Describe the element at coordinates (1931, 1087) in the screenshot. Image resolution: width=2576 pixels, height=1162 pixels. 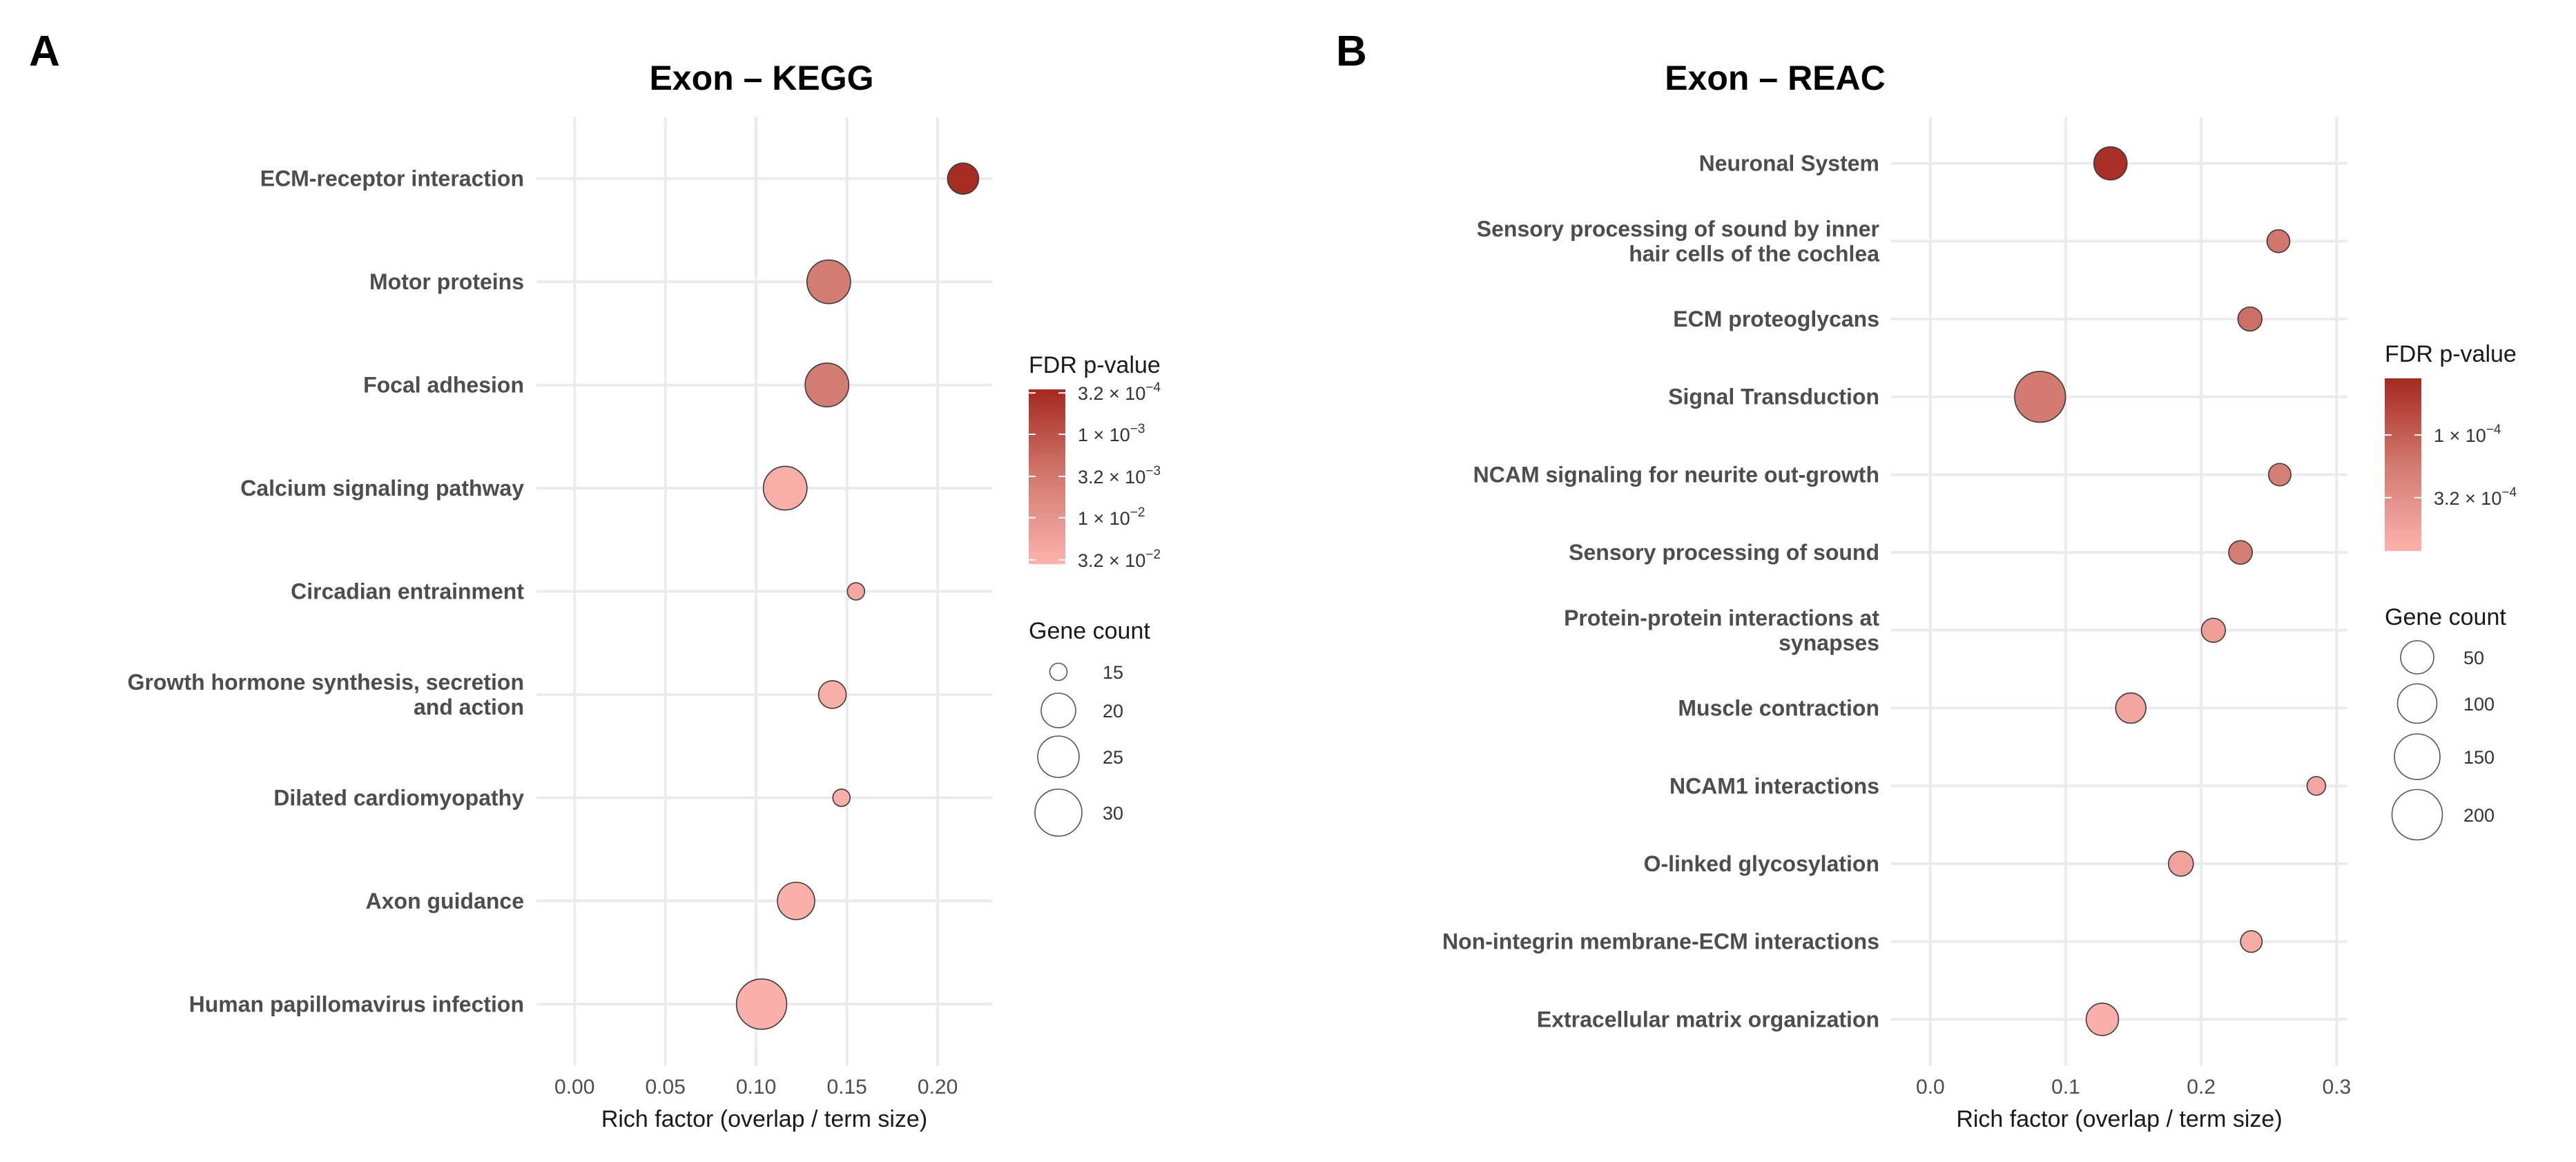
I see `x-tick-label: 0.0` at that location.